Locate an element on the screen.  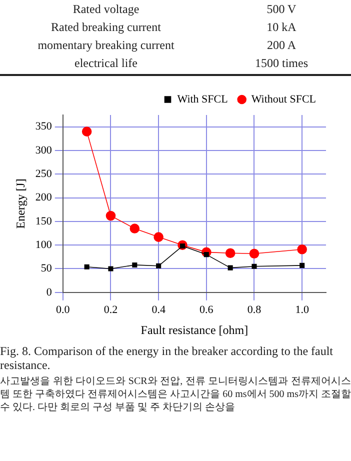
y-tick-label: 50 is located at coordinates (46, 268).